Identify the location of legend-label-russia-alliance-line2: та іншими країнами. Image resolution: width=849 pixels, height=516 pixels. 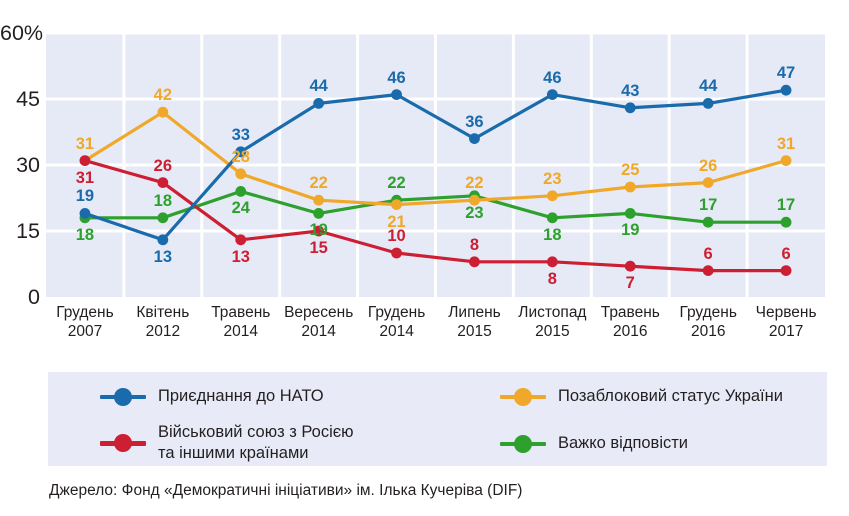
(233, 453).